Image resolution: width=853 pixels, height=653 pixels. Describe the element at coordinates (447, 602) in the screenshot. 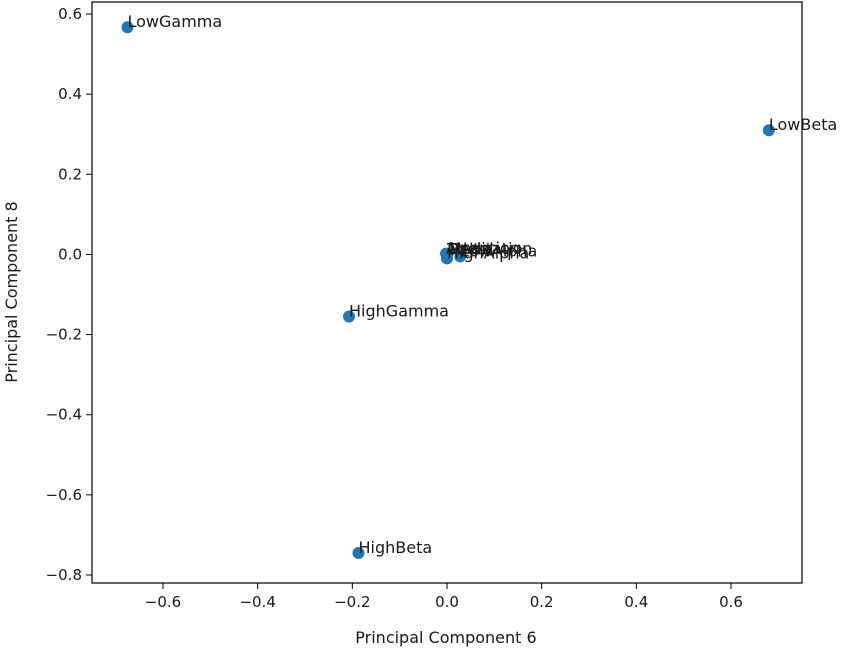

I see `x-tick-label: 0.0` at that location.